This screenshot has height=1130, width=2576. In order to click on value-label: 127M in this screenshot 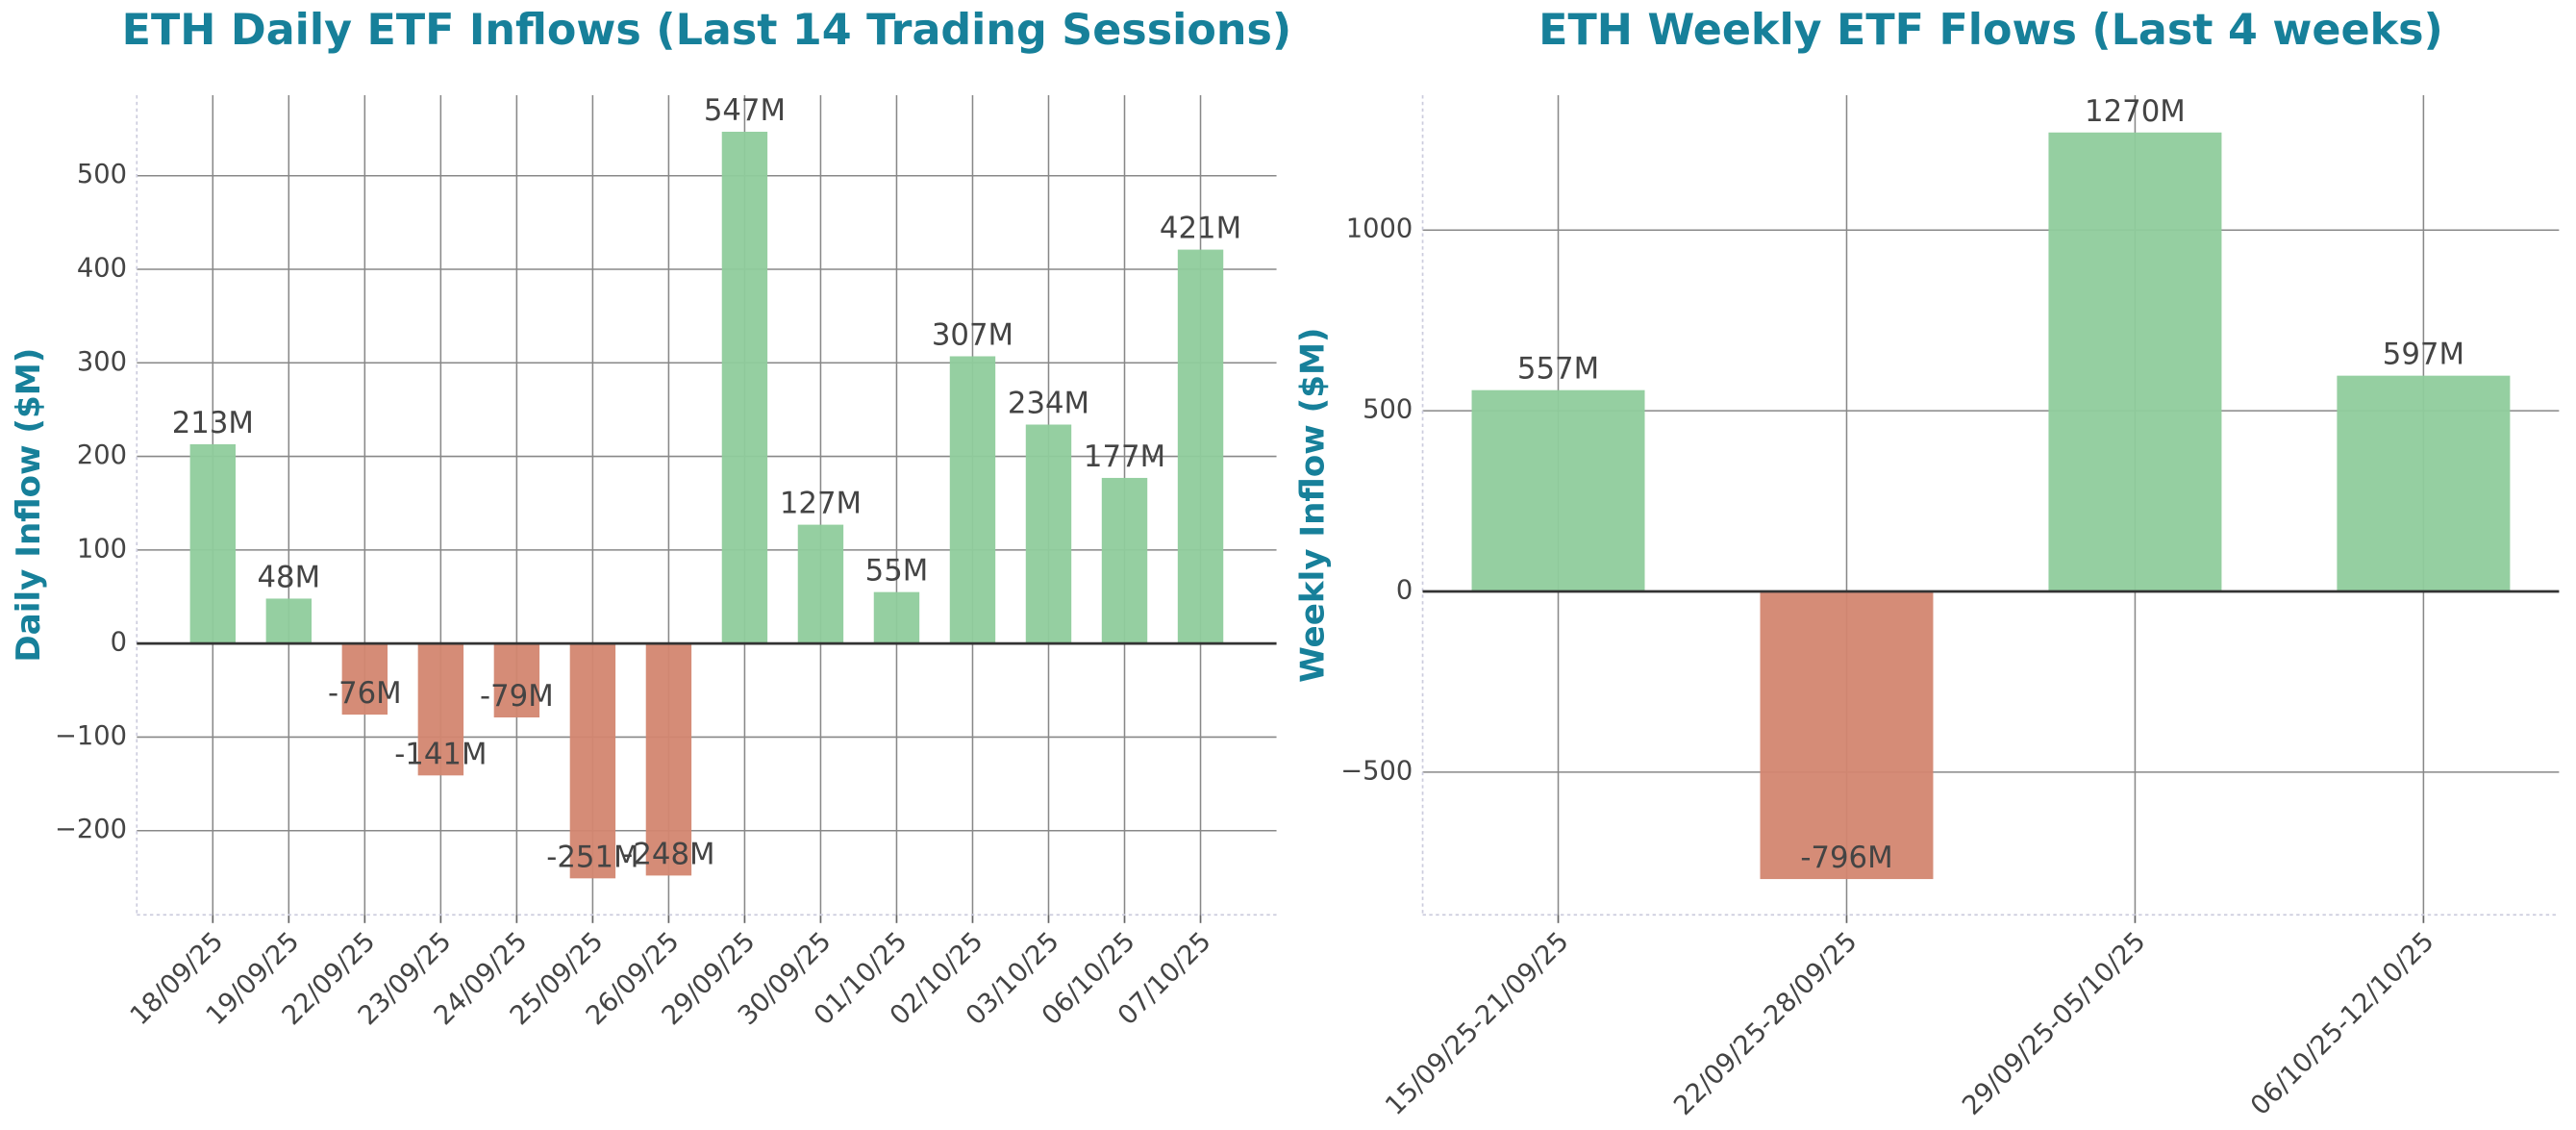, I will do `click(821, 504)`.